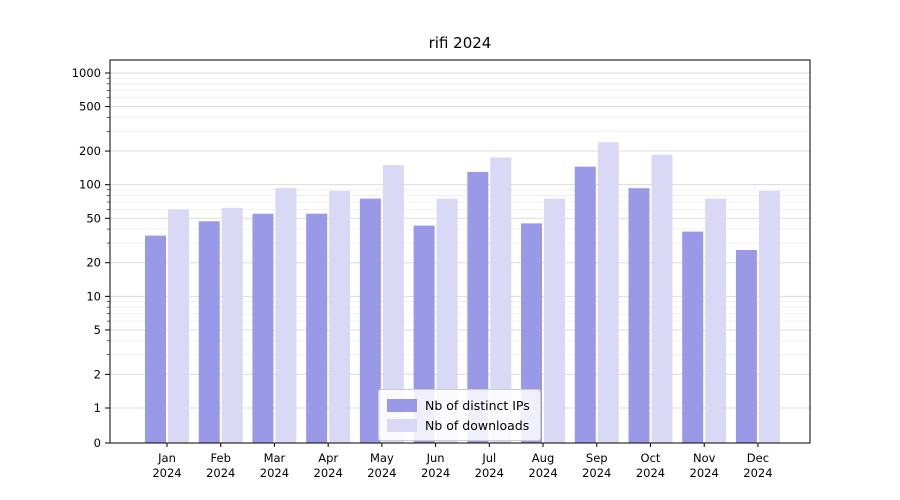  What do you see at coordinates (97, 443) in the screenshot?
I see `y-tick-label: 0` at bounding box center [97, 443].